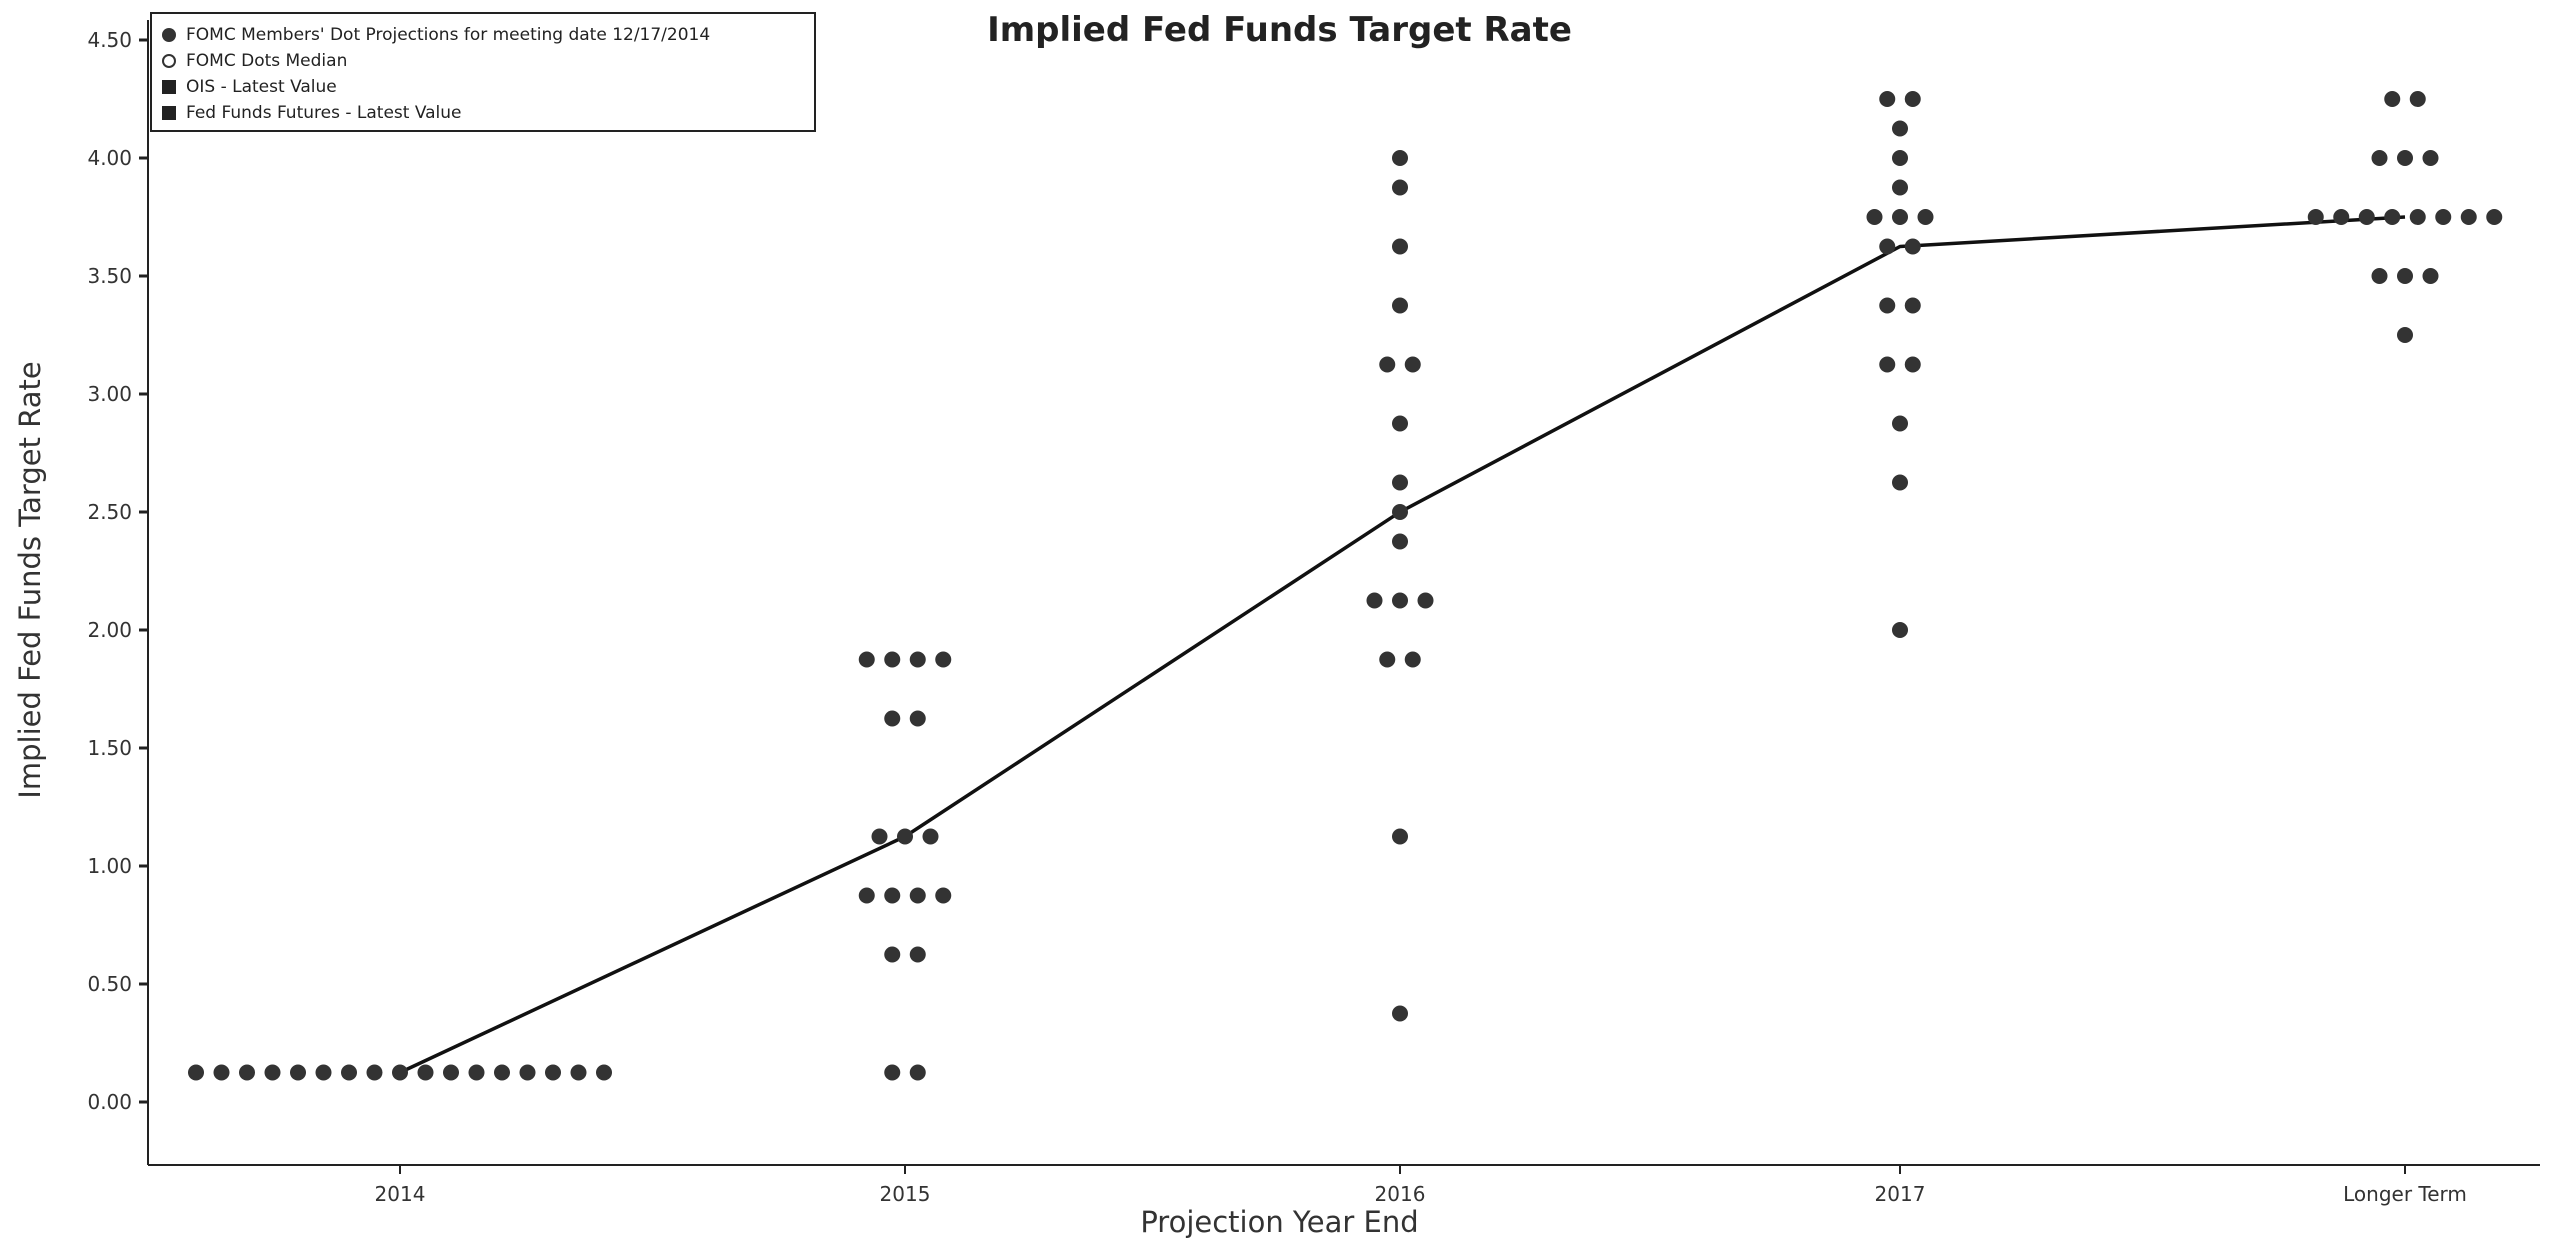 The width and height of the screenshot is (2559, 1240). I want to click on x-axis-label: Projection Year End, so click(1279, 1222).